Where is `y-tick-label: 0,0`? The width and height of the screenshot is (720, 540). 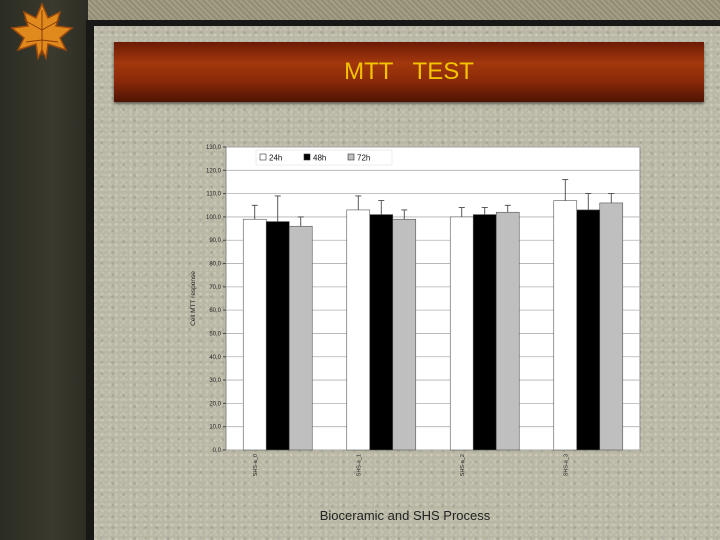 y-tick-label: 0,0 is located at coordinates (217, 451).